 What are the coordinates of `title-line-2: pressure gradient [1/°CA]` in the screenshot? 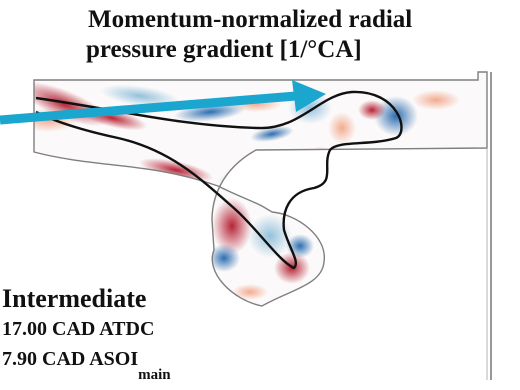 It's located at (224, 49).